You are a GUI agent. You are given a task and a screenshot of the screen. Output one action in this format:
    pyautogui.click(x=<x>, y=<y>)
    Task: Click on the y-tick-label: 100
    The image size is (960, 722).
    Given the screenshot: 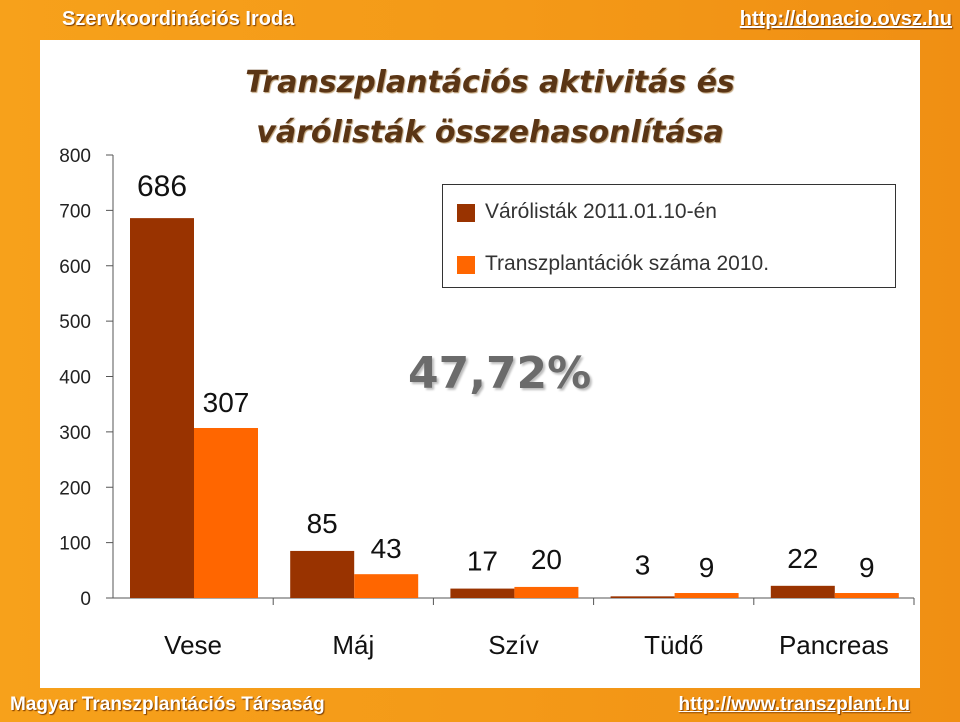 What is the action you would take?
    pyautogui.click(x=75, y=544)
    